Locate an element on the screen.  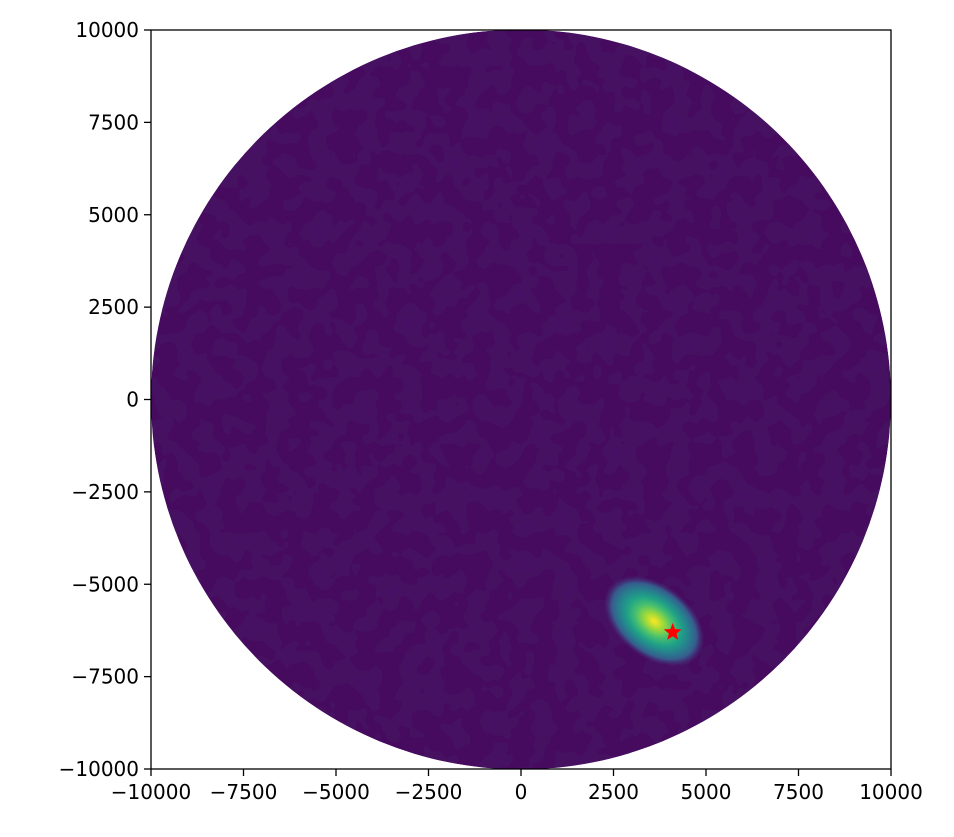
x-tick-label: −5000 is located at coordinates (336, 792).